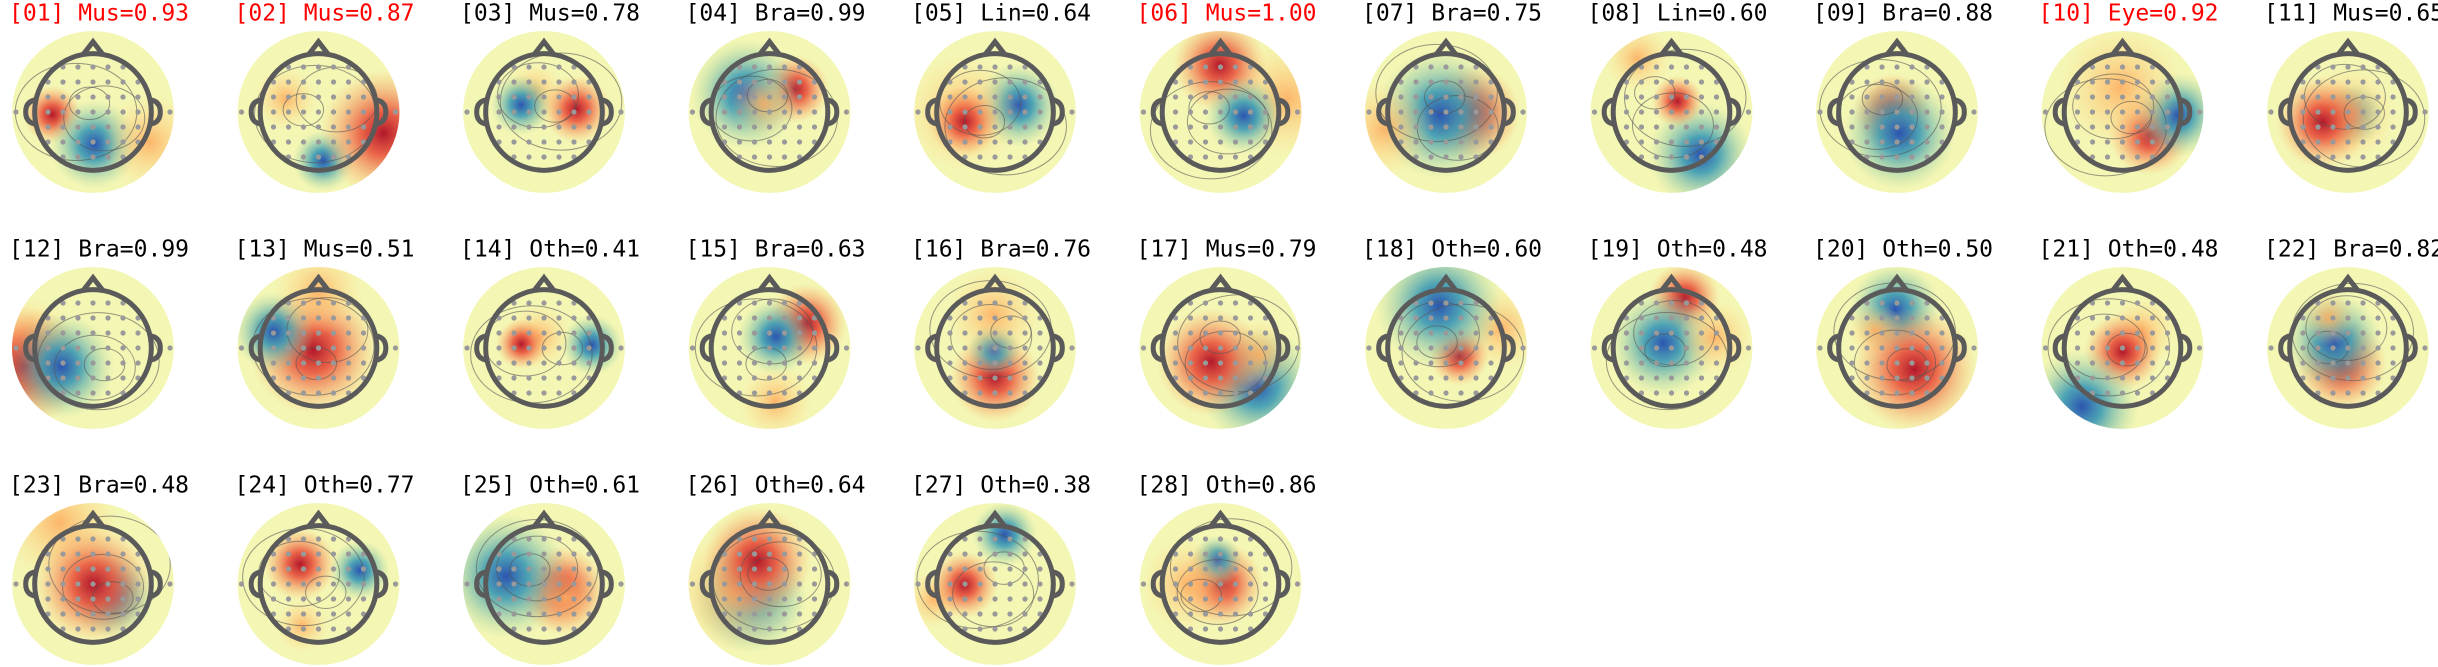  I want to click on component-title: [20] Oth=0.50, so click(1903, 250).